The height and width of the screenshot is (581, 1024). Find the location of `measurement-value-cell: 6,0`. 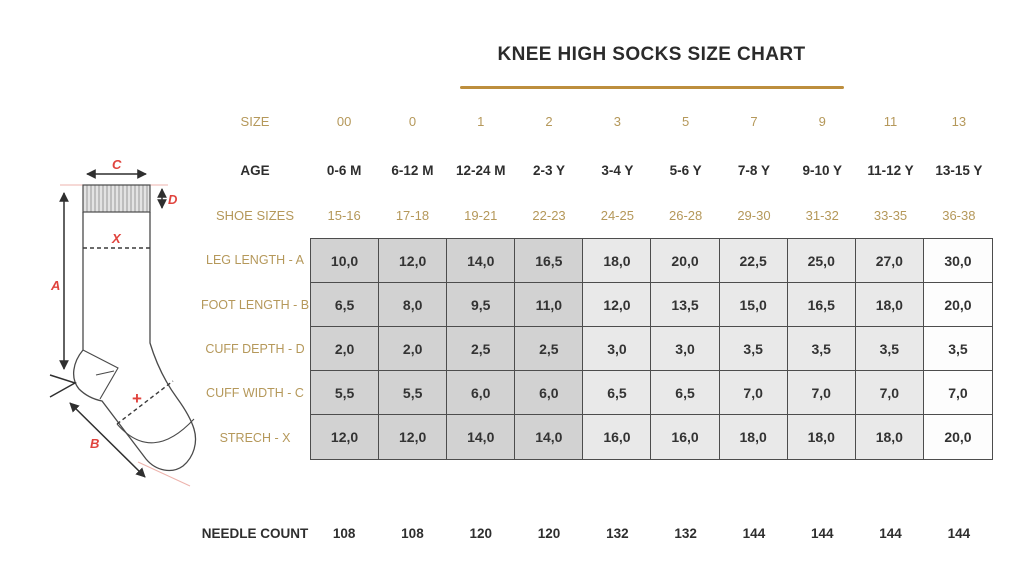

measurement-value-cell: 6,0 is located at coordinates (549, 393).